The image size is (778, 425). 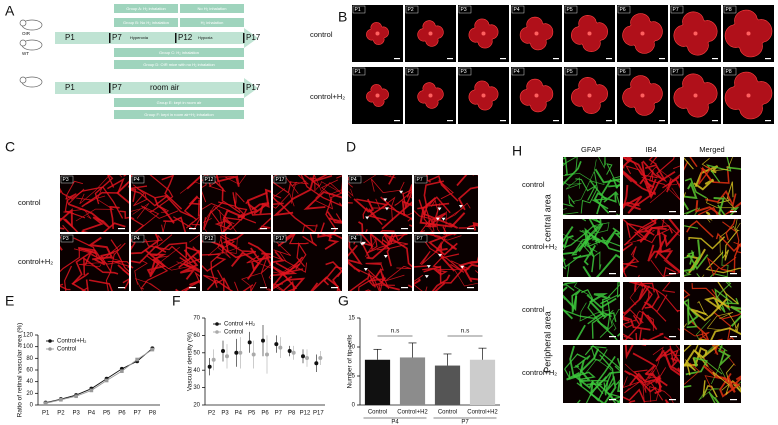 What do you see at coordinates (395, 331) in the screenshot?
I see `annotation: n.s` at bounding box center [395, 331].